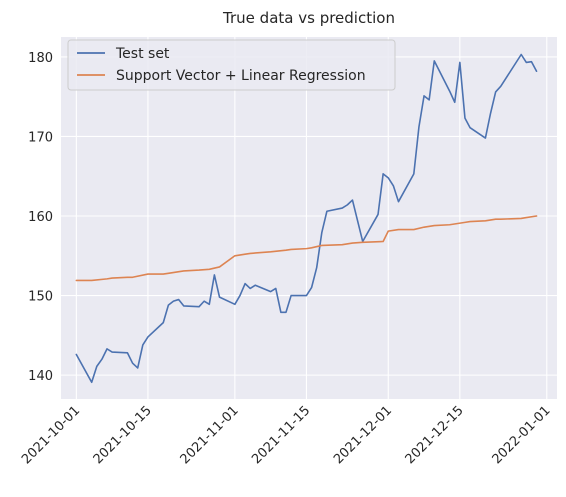 The width and height of the screenshot is (566, 497). What do you see at coordinates (363, 435) in the screenshot?
I see `x-tick-label: 2021-12-01` at bounding box center [363, 435].